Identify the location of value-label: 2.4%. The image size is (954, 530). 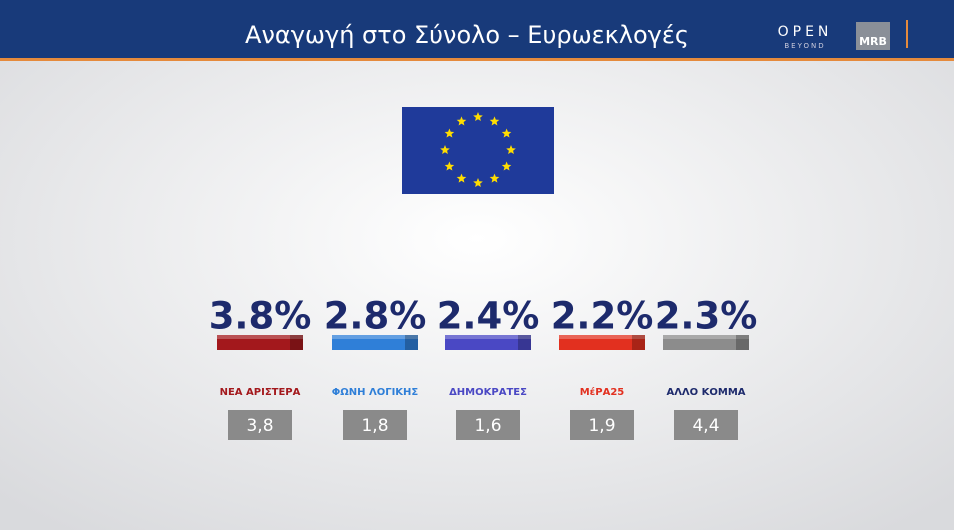
(488, 316).